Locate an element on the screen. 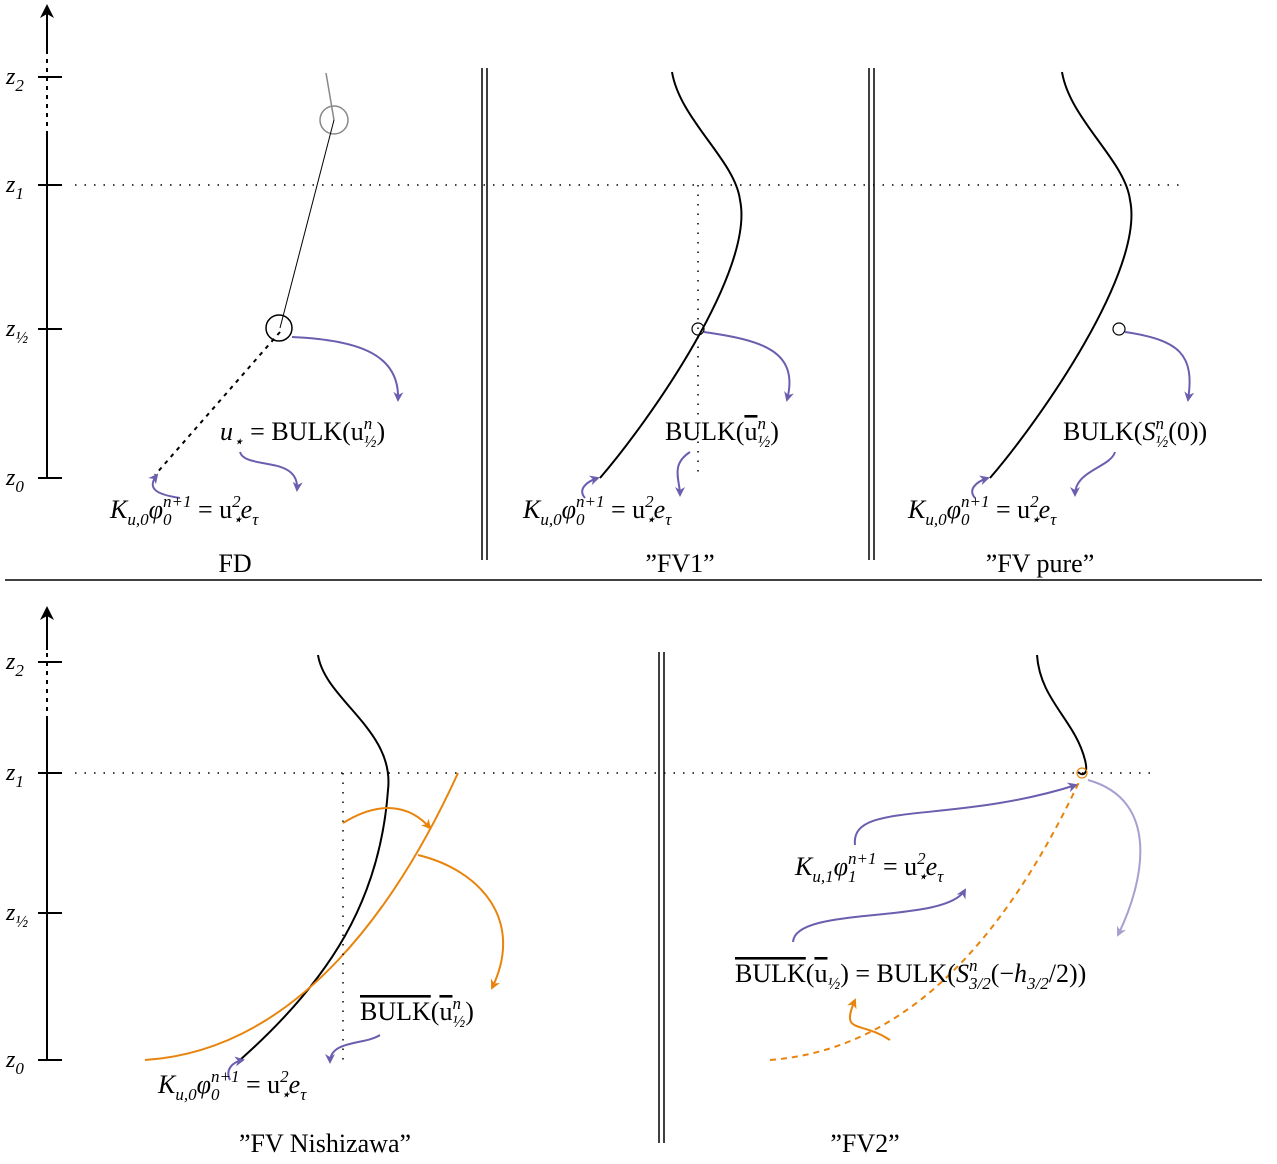  cell is located at coordinates (1082, 773).